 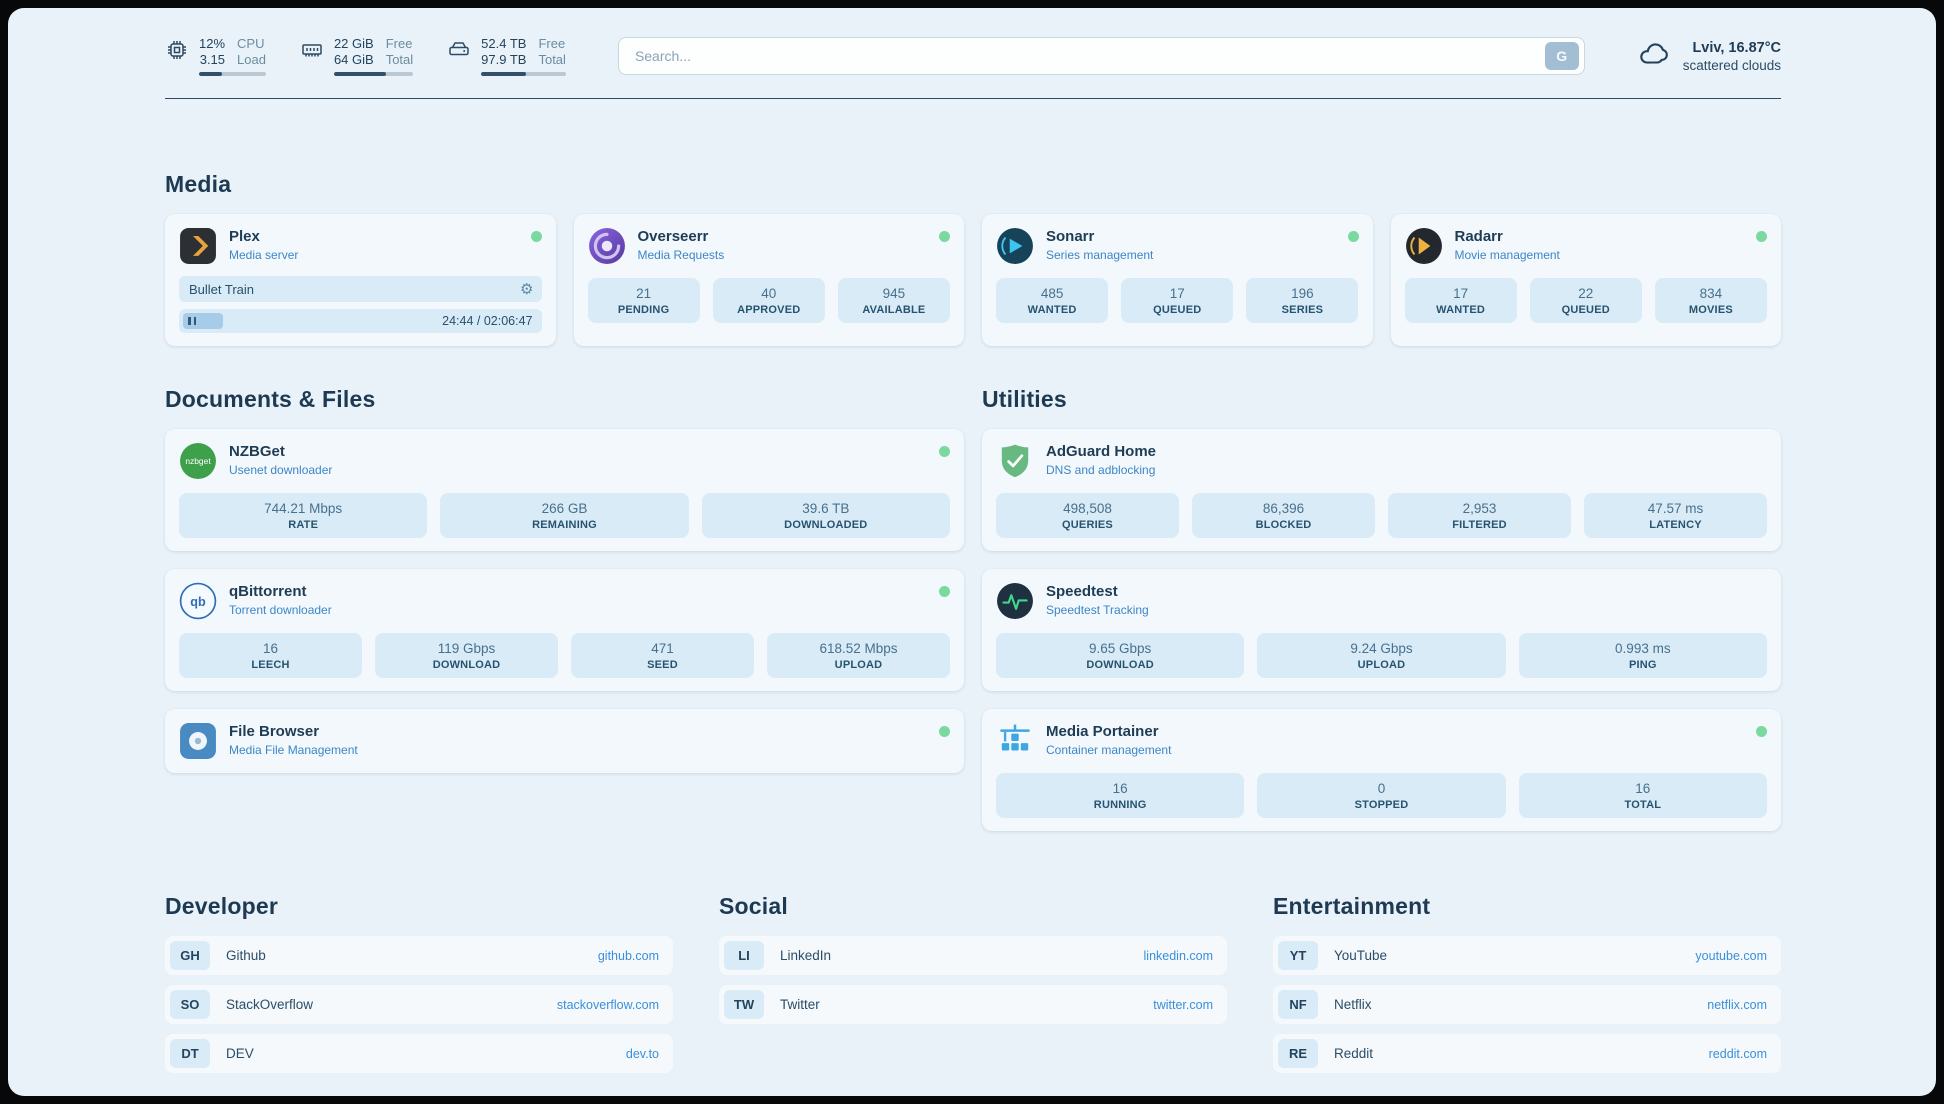 What do you see at coordinates (1527, 955) in the screenshot?
I see `bookmark-youtube: YT YouTube youtube.com` at bounding box center [1527, 955].